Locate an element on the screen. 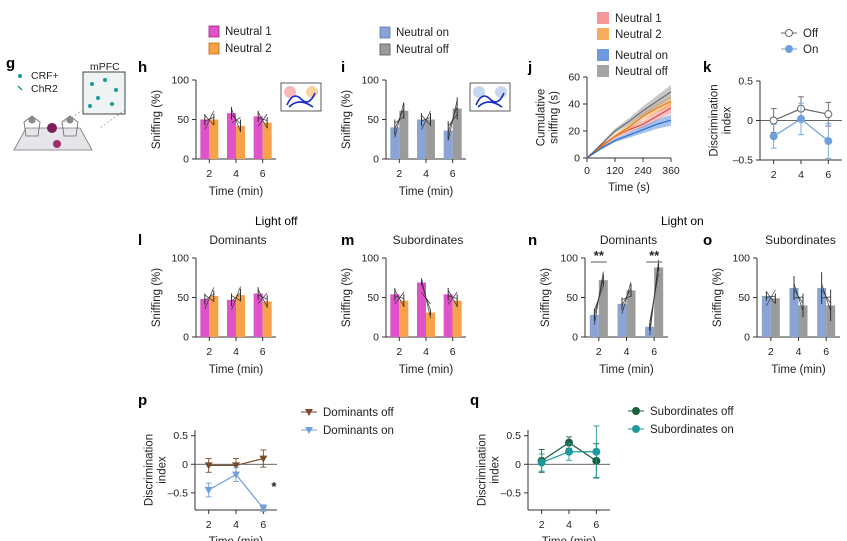  panel-label-g: g is located at coordinates (10, 63).